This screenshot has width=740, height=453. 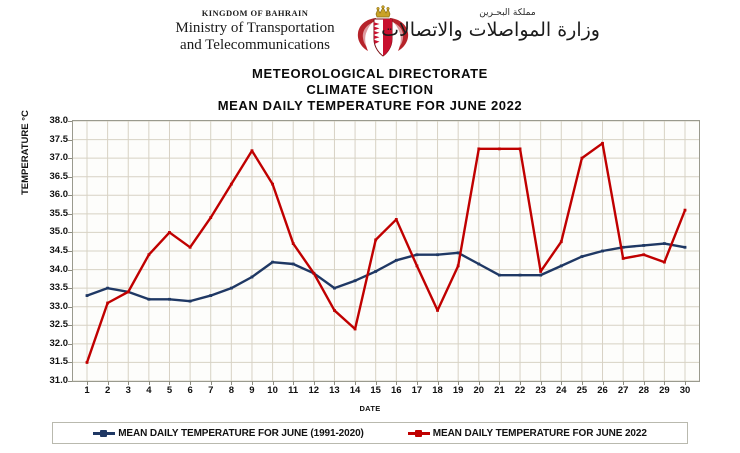 I want to click on x-axis-tick-label: 13, so click(x=334, y=390).